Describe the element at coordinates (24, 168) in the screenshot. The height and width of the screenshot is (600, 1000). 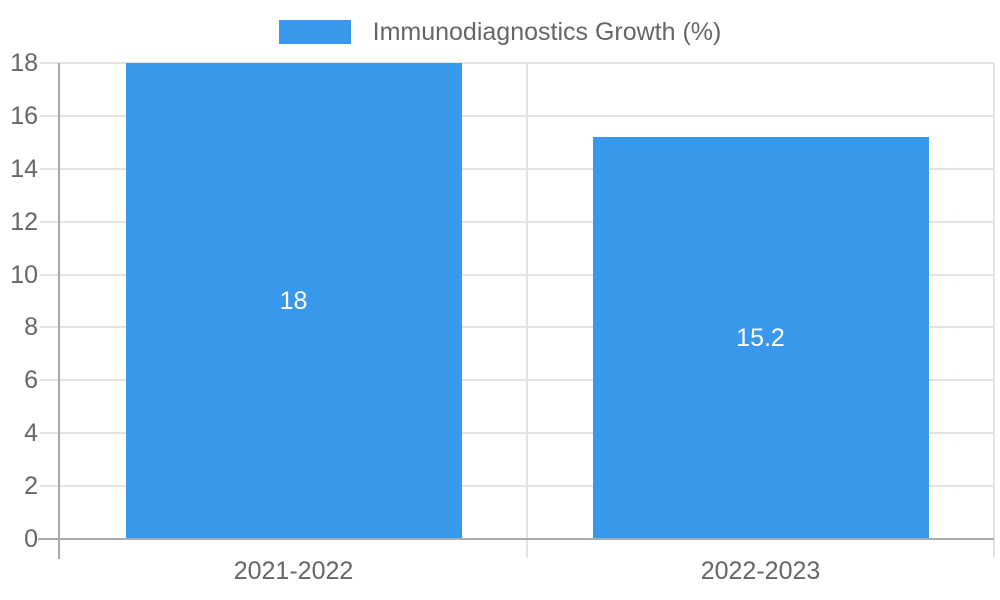
I see `y-axis-tick-label: 14` at that location.